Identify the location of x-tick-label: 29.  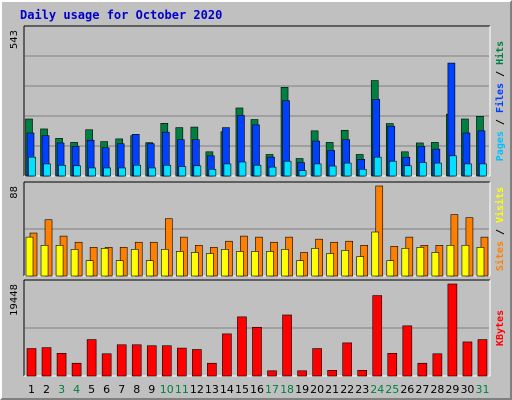
(452, 389).